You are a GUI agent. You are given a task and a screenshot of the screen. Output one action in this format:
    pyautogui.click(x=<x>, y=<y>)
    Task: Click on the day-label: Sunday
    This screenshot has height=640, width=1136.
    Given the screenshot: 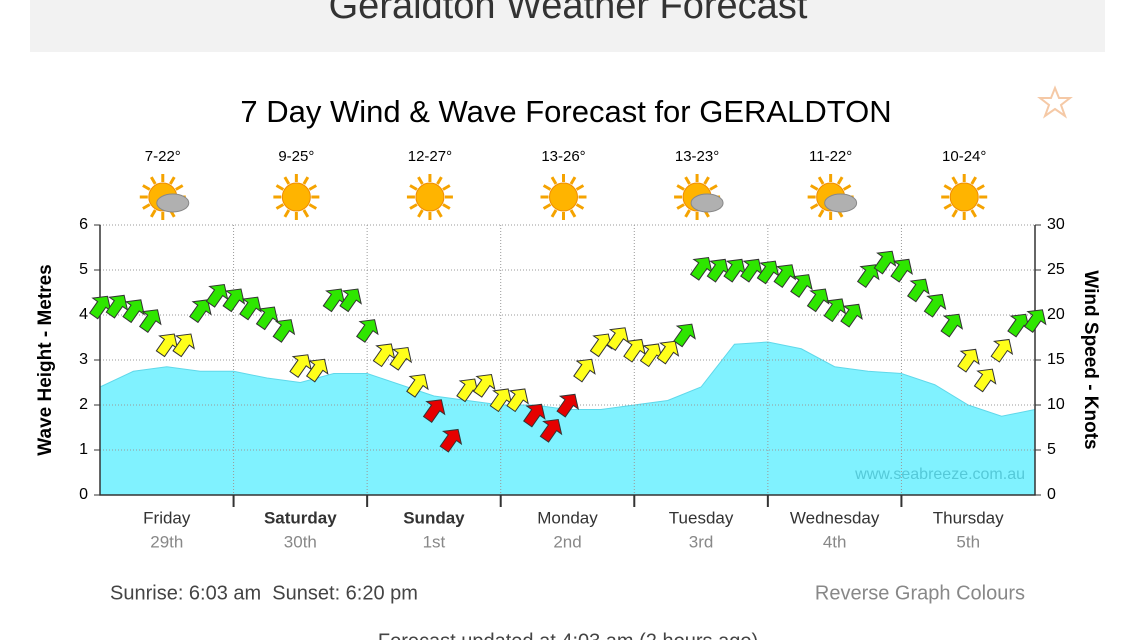 What is the action you would take?
    pyautogui.click(x=434, y=517)
    